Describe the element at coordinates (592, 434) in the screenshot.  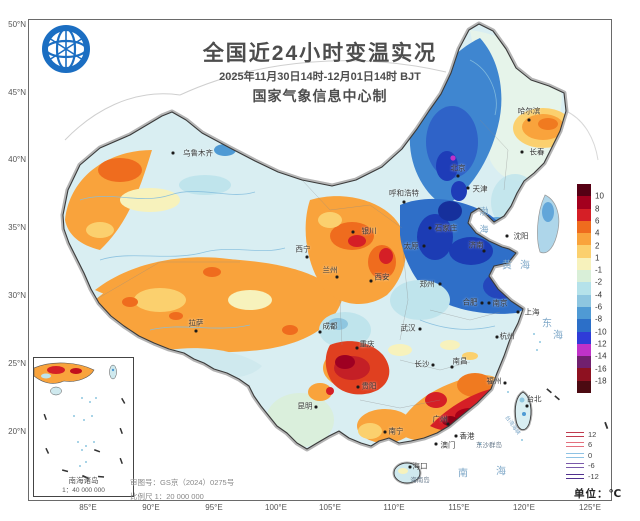
I see `isoline-value: 12` at that location.